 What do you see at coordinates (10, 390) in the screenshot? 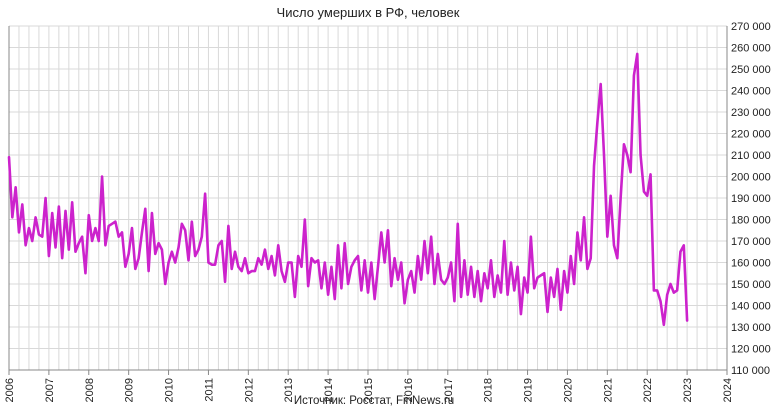
I see `x-tick-label: 2006` at bounding box center [10, 390].